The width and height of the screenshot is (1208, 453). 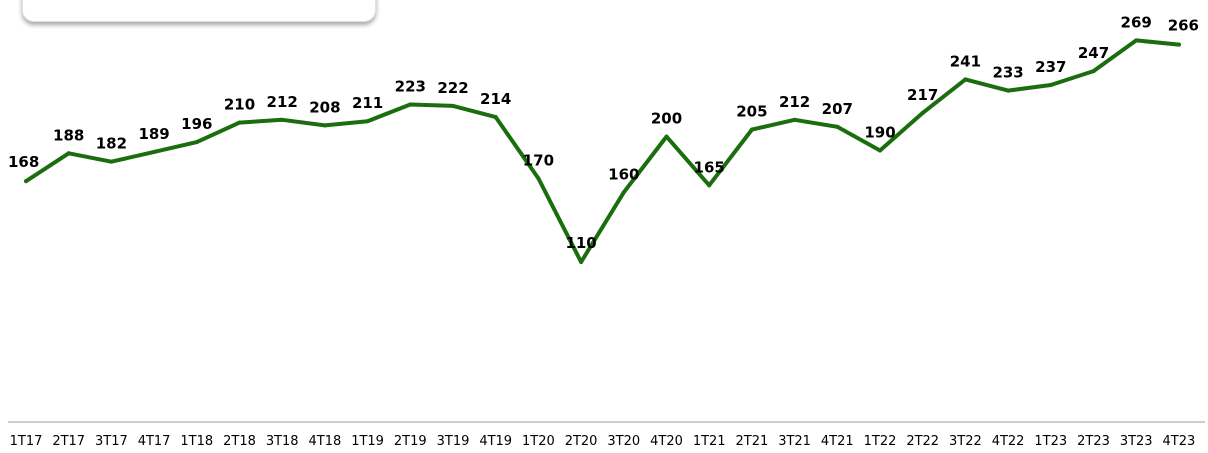 What do you see at coordinates (794, 441) in the screenshot?
I see `x-tick-label: 3T21` at bounding box center [794, 441].